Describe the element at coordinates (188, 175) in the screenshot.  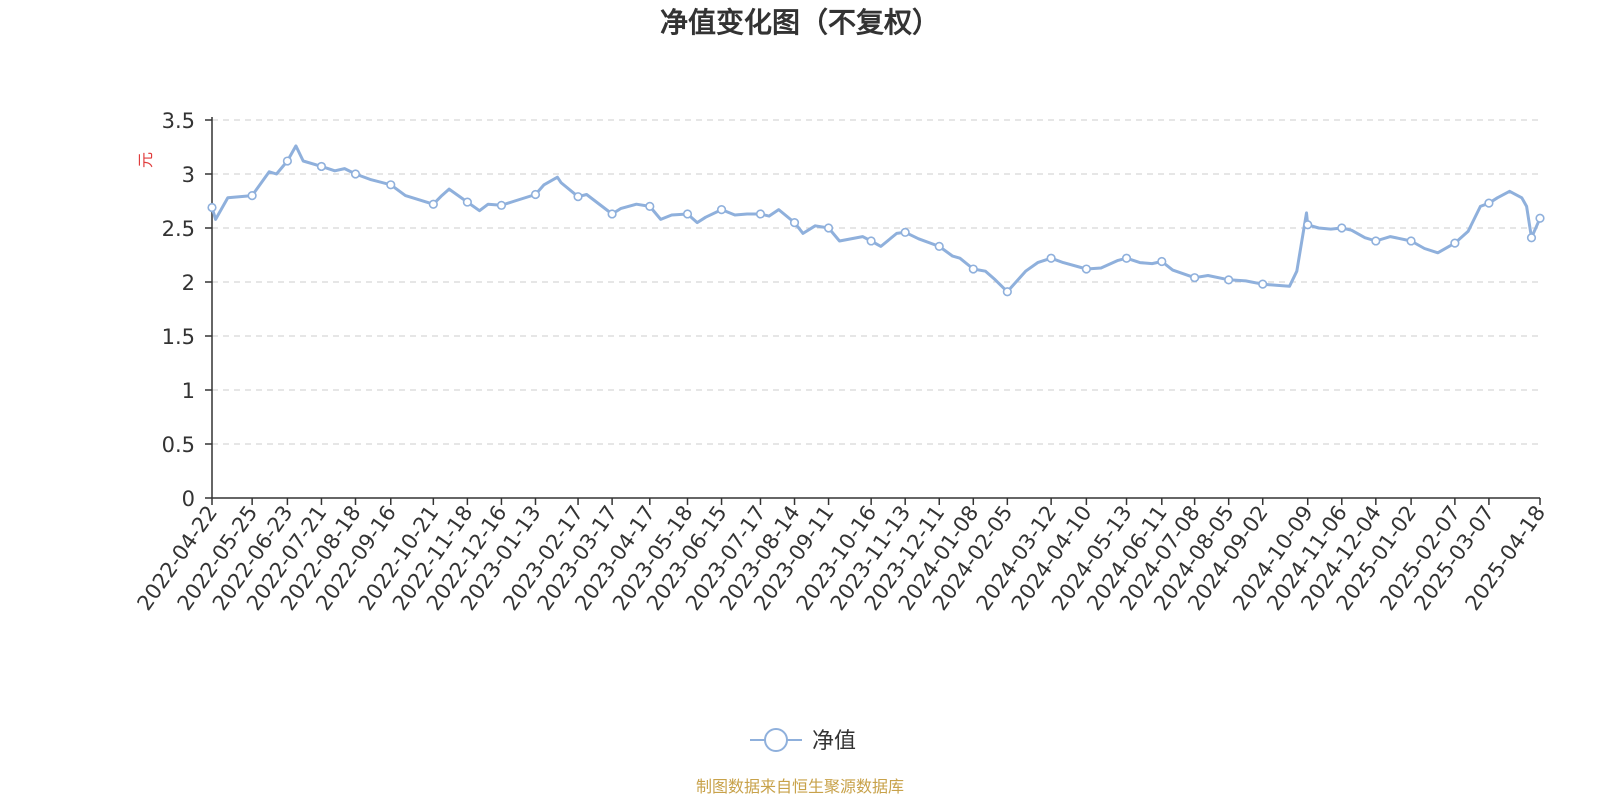
I see `y-tick-label: 3` at that location.